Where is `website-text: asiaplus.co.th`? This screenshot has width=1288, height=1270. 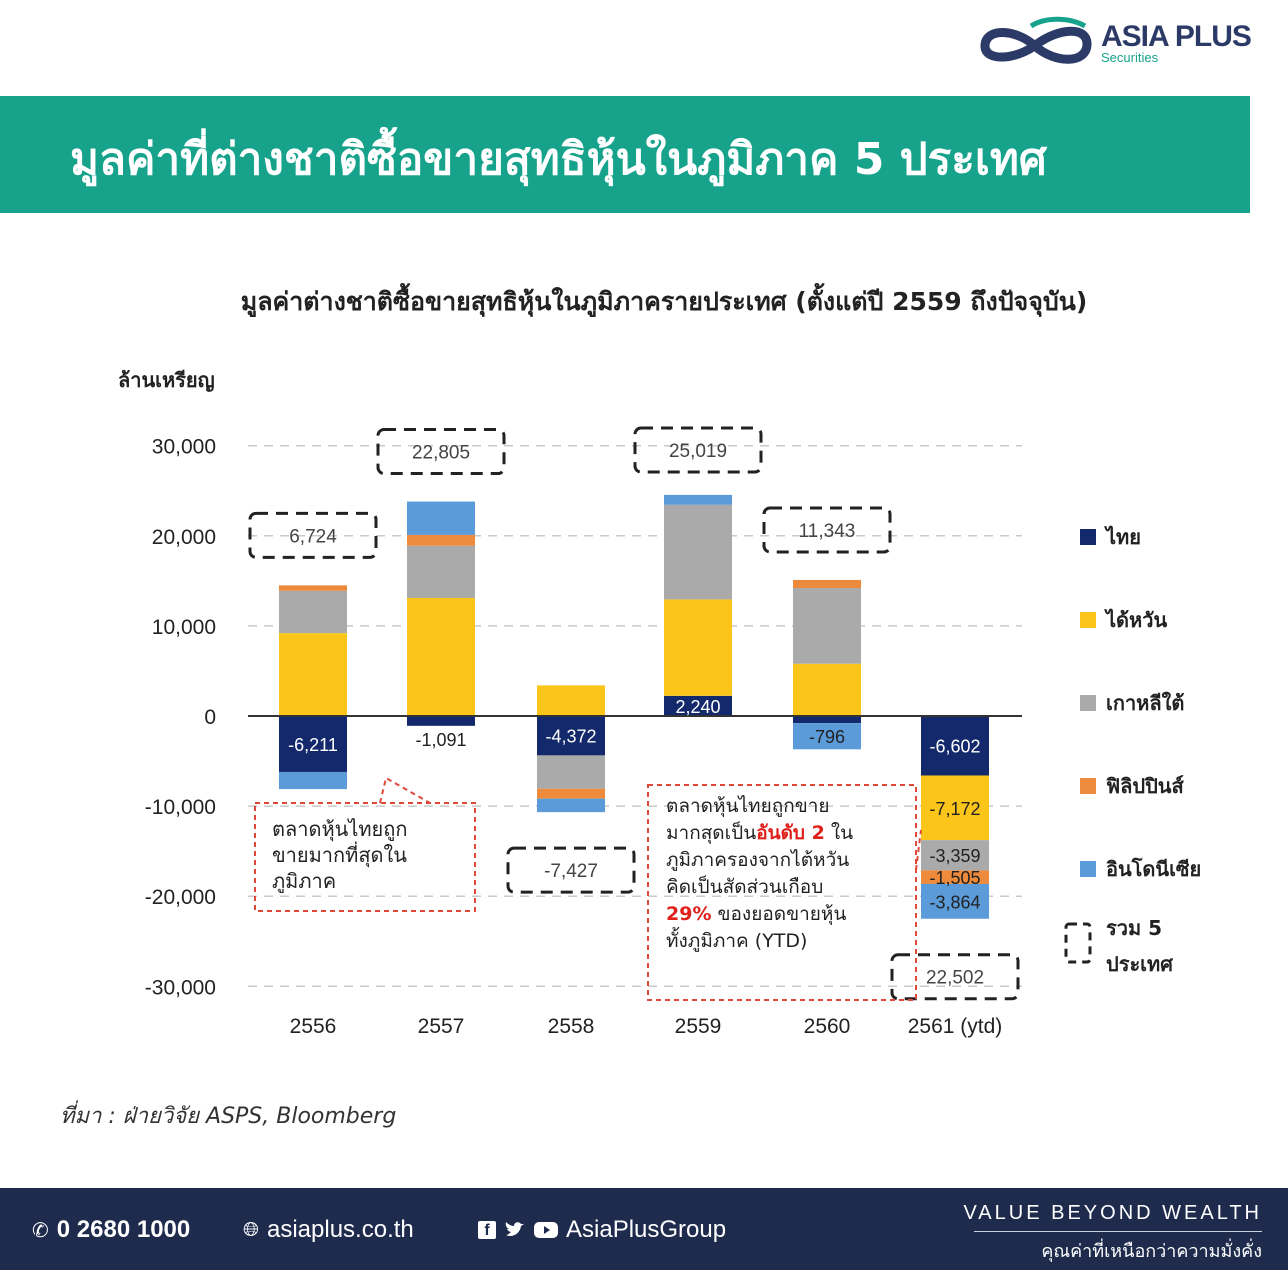 website-text: asiaplus.co.th is located at coordinates (340, 1229).